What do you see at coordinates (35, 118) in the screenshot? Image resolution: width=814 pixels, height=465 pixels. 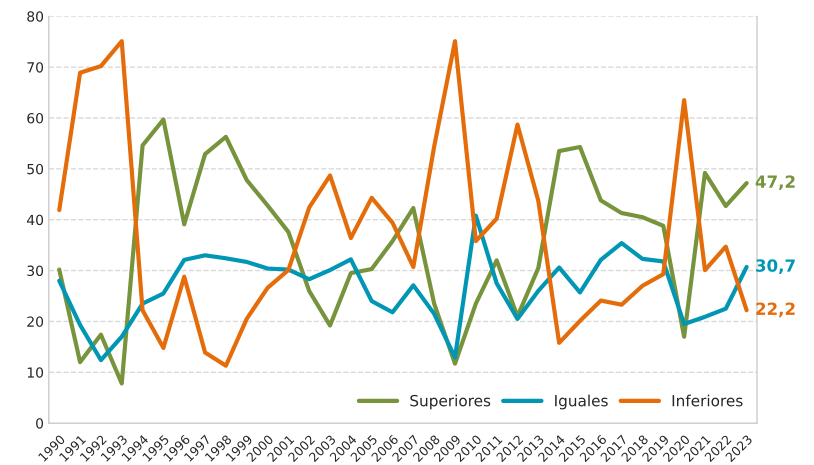 I see `y-tick-label: 60` at bounding box center [35, 118].